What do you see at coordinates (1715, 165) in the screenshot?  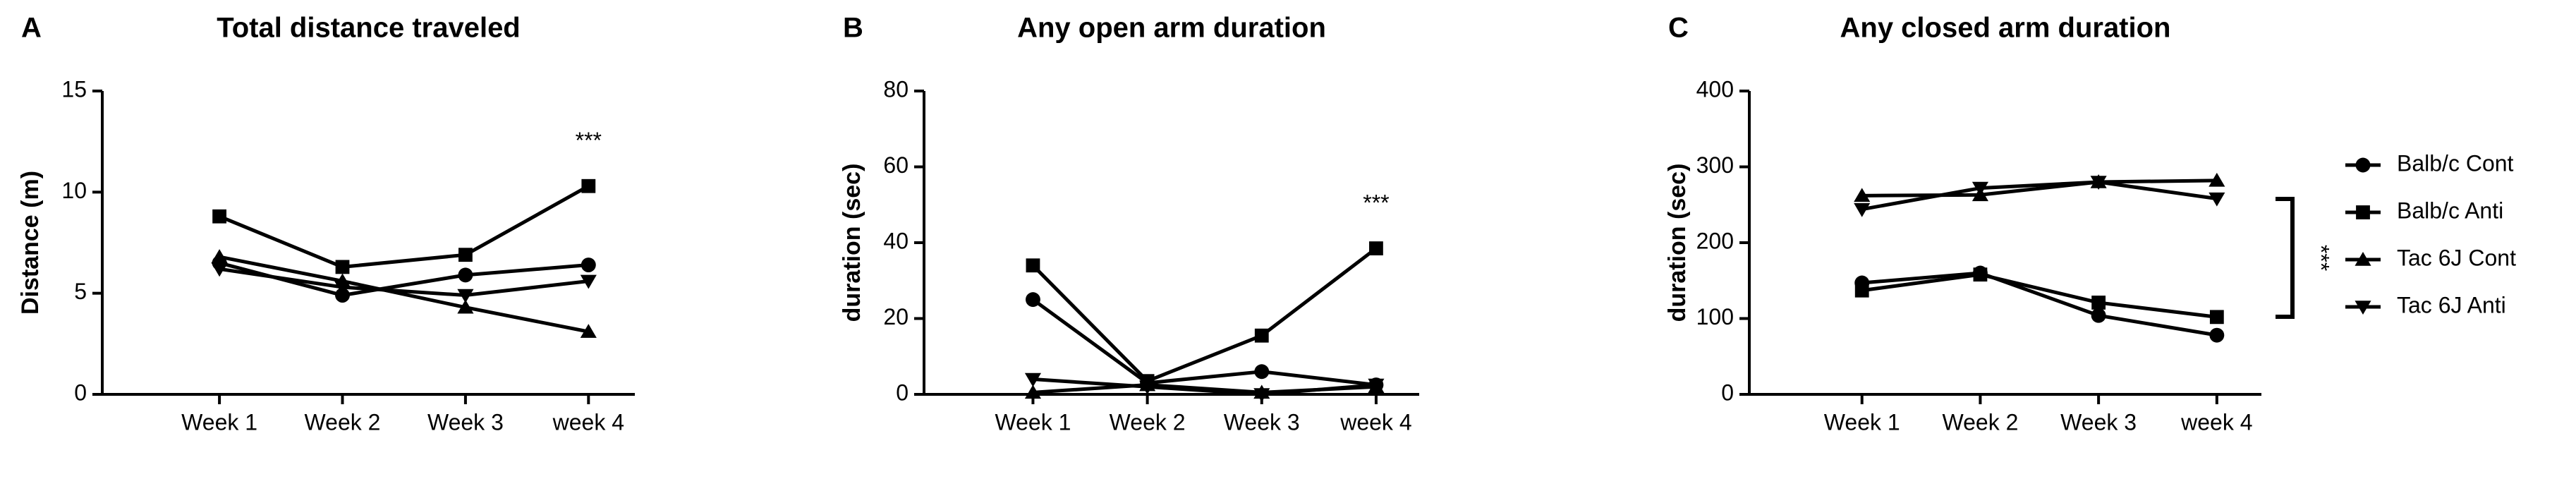 I see `y-tick-label: 300` at bounding box center [1715, 165].